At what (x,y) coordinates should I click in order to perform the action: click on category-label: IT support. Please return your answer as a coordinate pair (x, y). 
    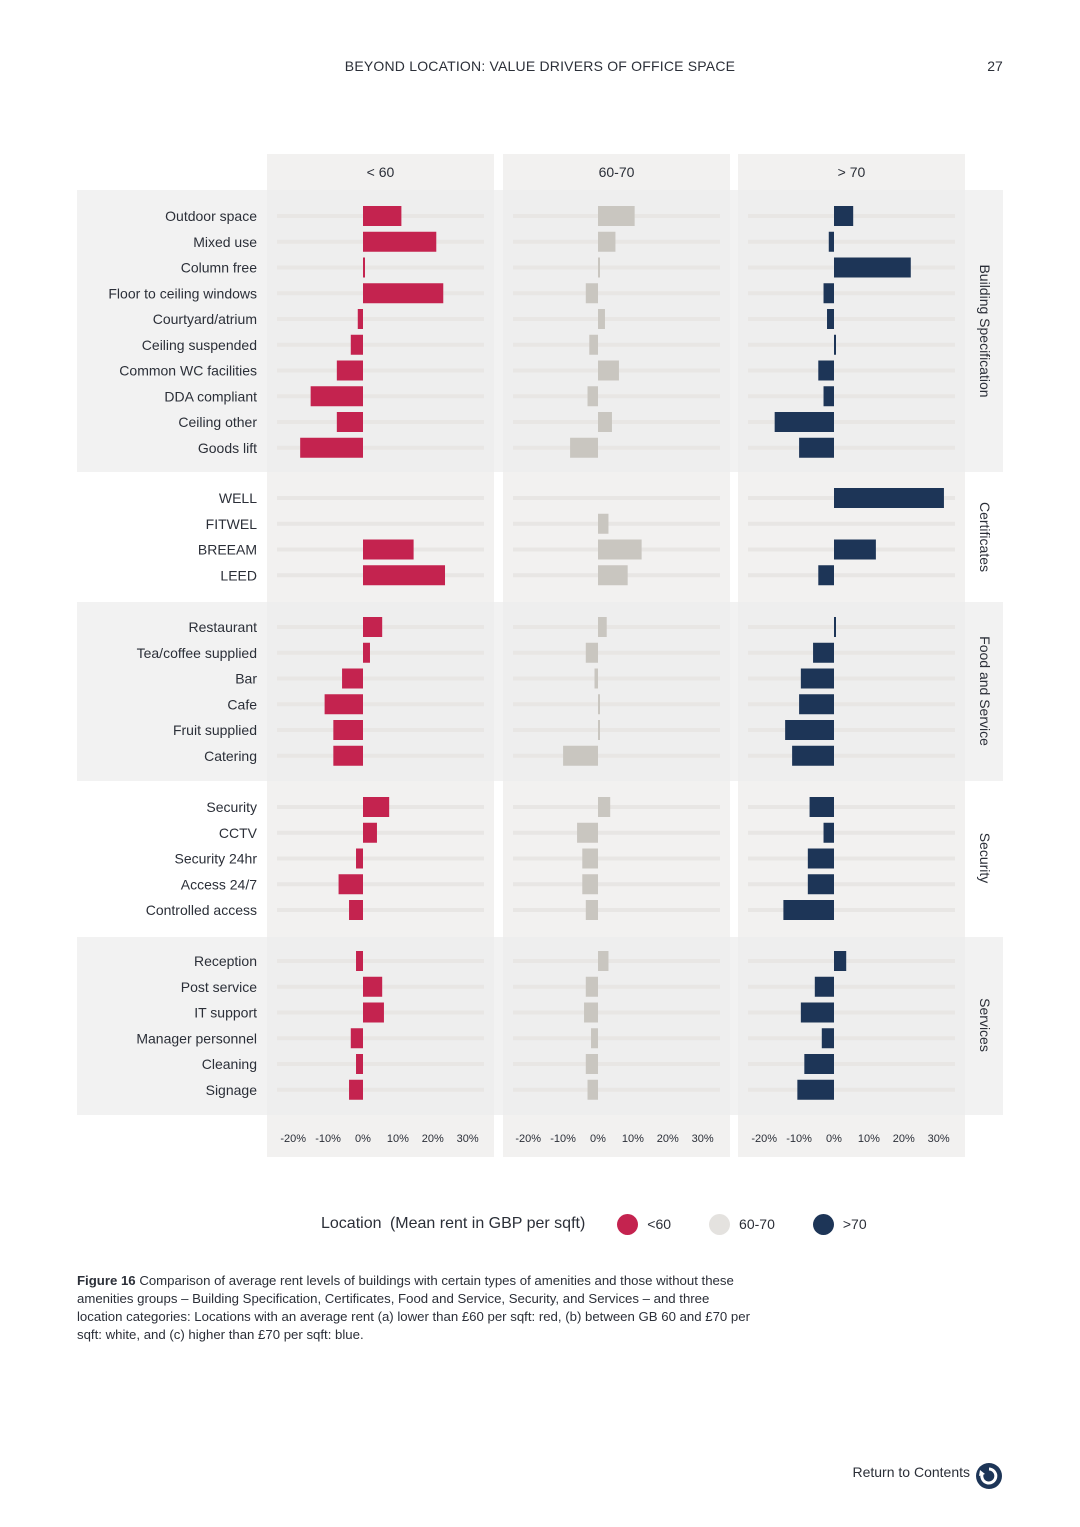
    Looking at the image, I should click on (225, 1013).